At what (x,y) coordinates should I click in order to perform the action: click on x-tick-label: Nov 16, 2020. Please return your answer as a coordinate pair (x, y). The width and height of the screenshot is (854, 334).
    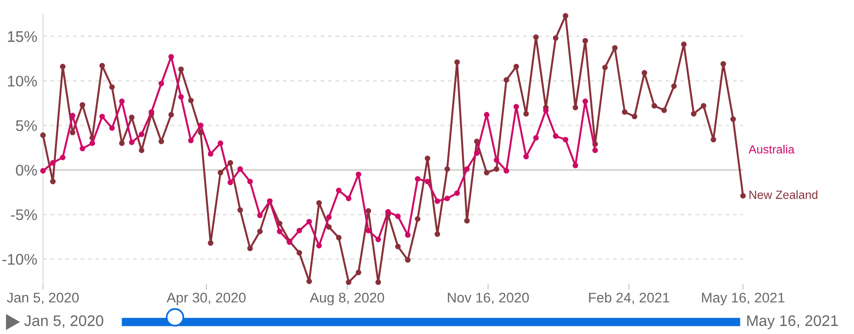
    Looking at the image, I should click on (488, 298).